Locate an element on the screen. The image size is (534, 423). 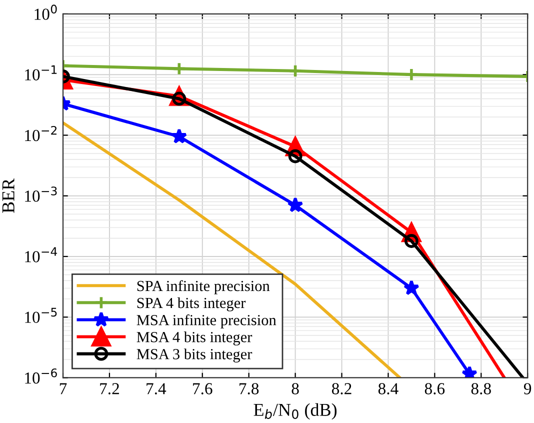
x-tick-label: 9 is located at coordinates (528, 388).